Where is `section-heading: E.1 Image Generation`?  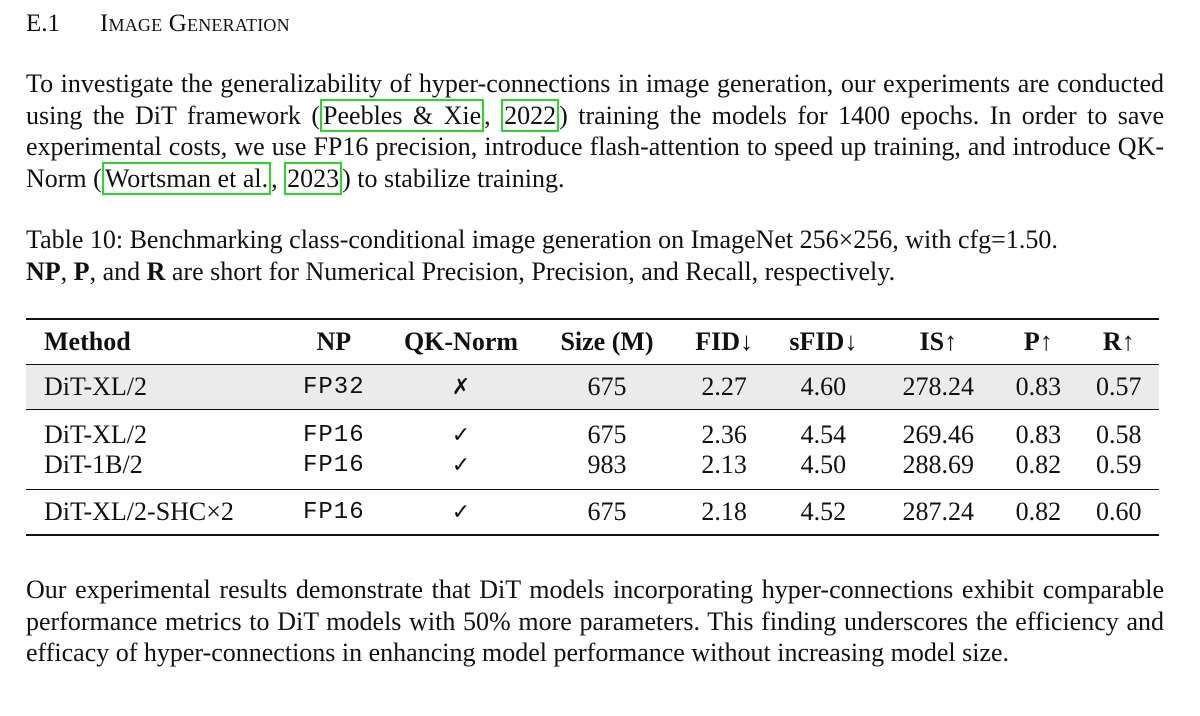
section-heading: E.1 Image Generation is located at coordinates (158, 24).